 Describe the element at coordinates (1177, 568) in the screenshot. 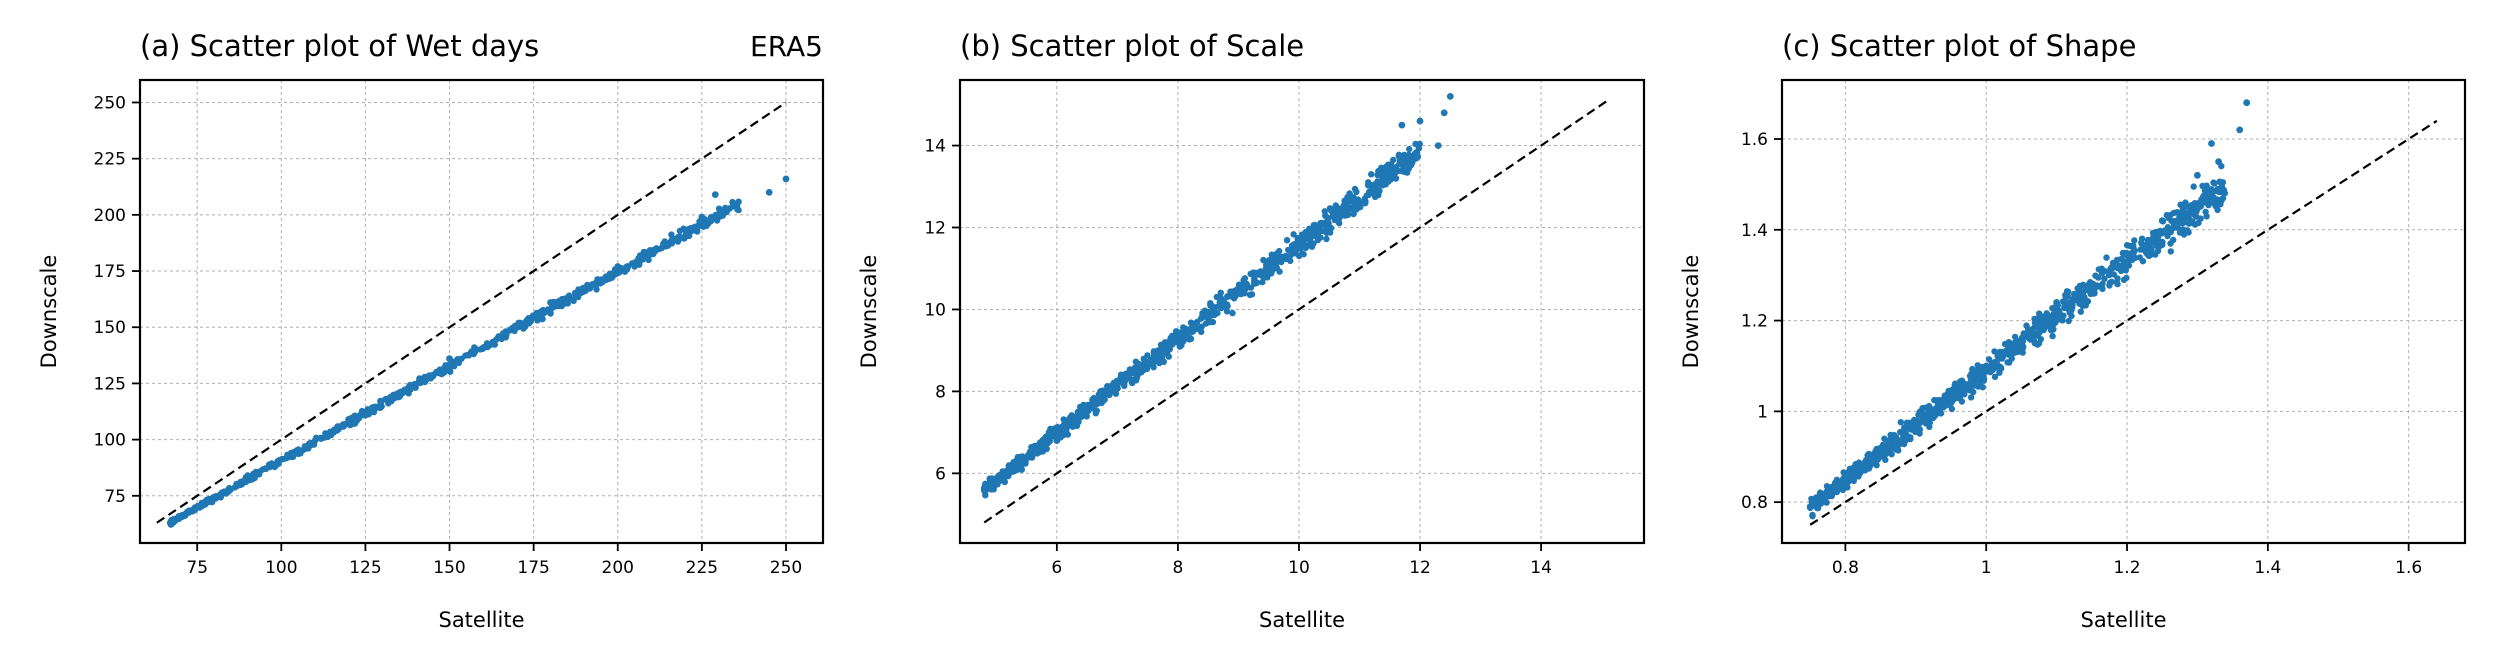

I see `x-tick-label: 8` at that location.